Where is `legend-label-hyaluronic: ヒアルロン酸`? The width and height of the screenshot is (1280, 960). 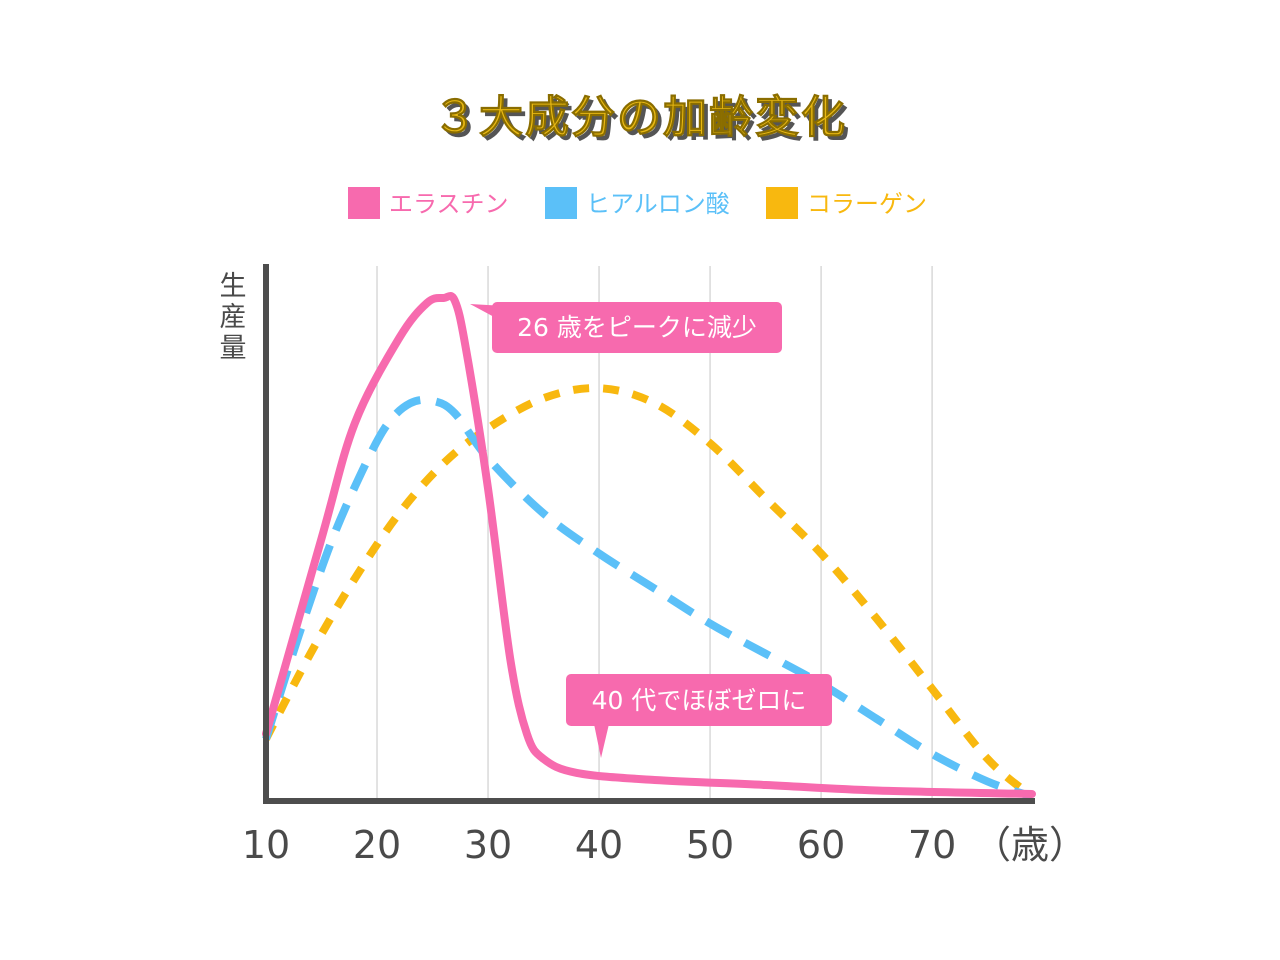
legend-label-hyaluronic: ヒアルロン酸 is located at coordinates (658, 204).